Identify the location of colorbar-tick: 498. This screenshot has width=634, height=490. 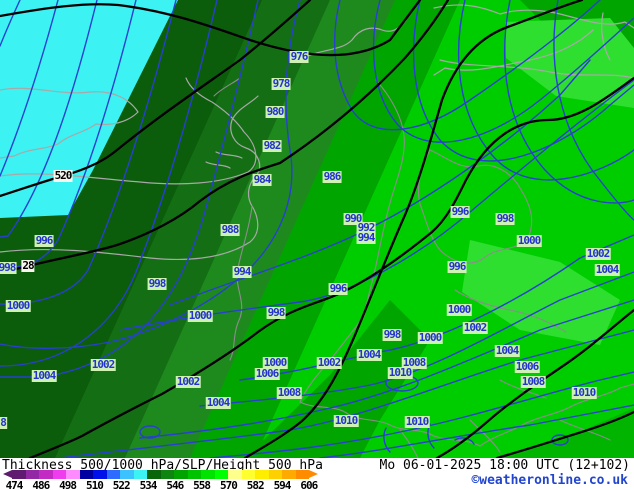
(68, 484).